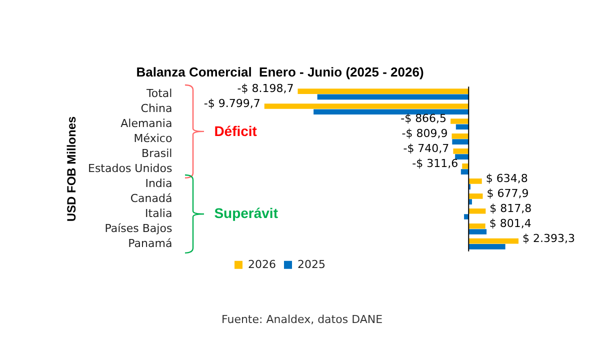 The height and width of the screenshot is (338, 604). What do you see at coordinates (71, 169) in the screenshot?
I see `y-axis-title: USD FOB Millones` at bounding box center [71, 169].